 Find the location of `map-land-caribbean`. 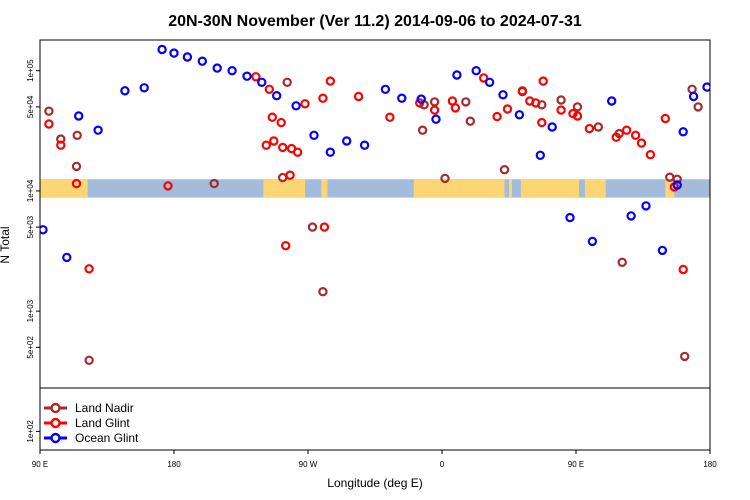

map-land-caribbean is located at coordinates (324, 188).